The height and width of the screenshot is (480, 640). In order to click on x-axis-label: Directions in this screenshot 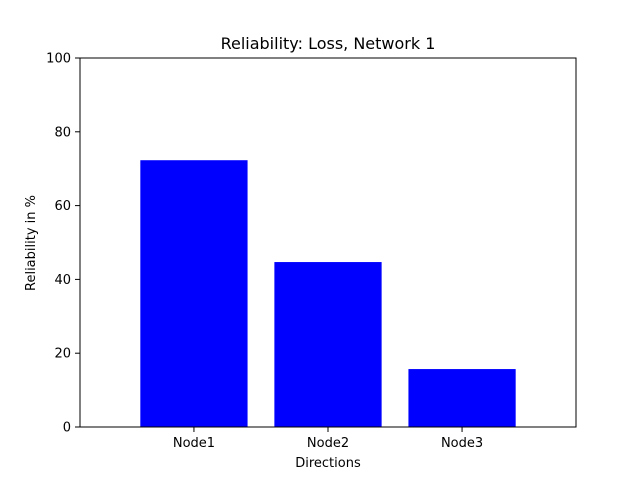, I will do `click(328, 463)`.